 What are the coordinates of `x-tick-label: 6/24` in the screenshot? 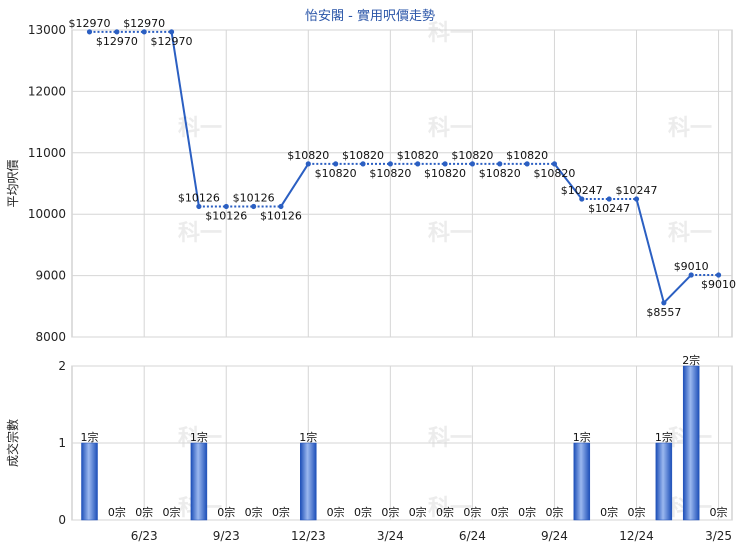 It's located at (472, 536).